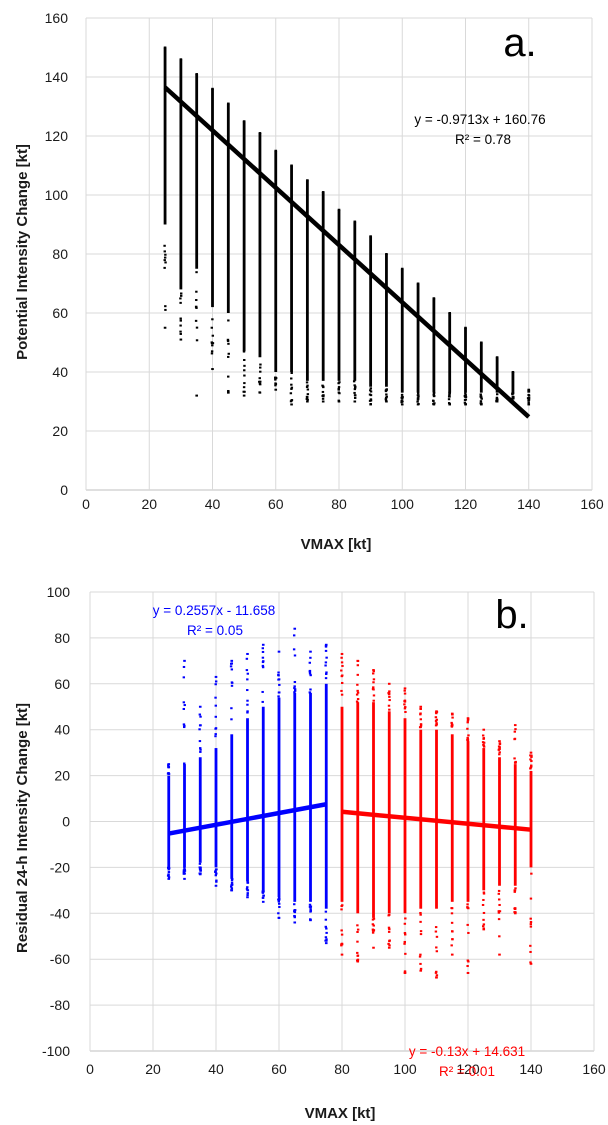 This screenshot has height=1125, width=608. Describe the element at coordinates (466, 504) in the screenshot. I see `x-tick-label: 120` at that location.